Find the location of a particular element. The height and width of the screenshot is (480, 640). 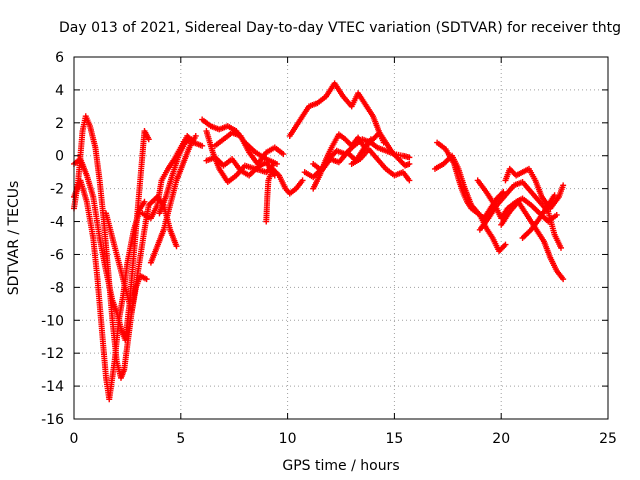

series-sat-p is located at coordinates (342, 161).